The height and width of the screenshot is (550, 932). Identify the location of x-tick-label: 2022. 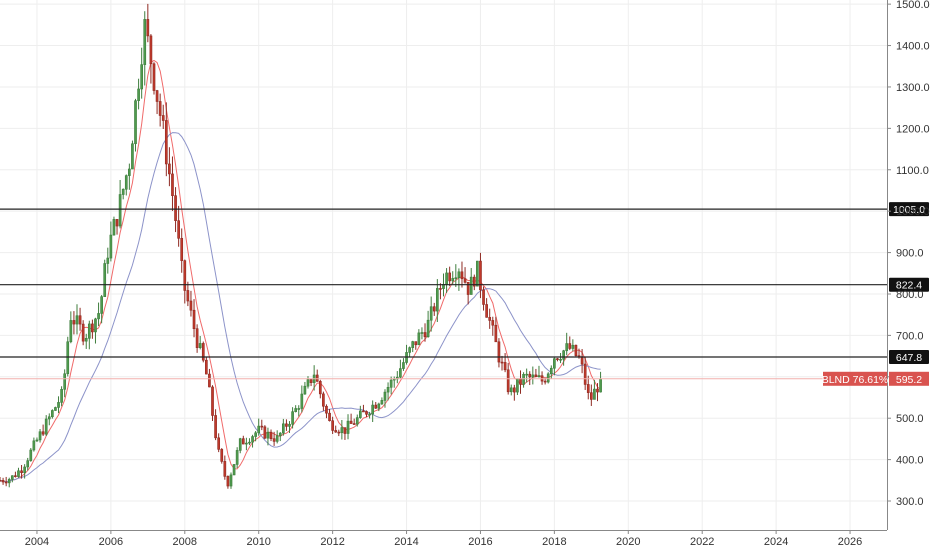
(702, 542).